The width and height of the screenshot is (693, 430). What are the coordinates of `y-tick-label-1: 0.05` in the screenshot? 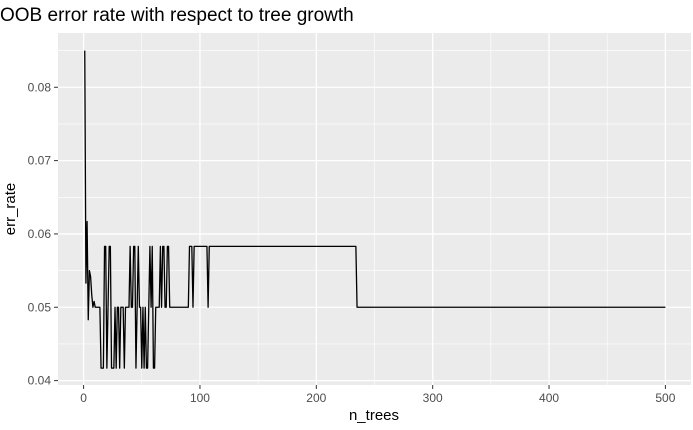 It's located at (40, 307).